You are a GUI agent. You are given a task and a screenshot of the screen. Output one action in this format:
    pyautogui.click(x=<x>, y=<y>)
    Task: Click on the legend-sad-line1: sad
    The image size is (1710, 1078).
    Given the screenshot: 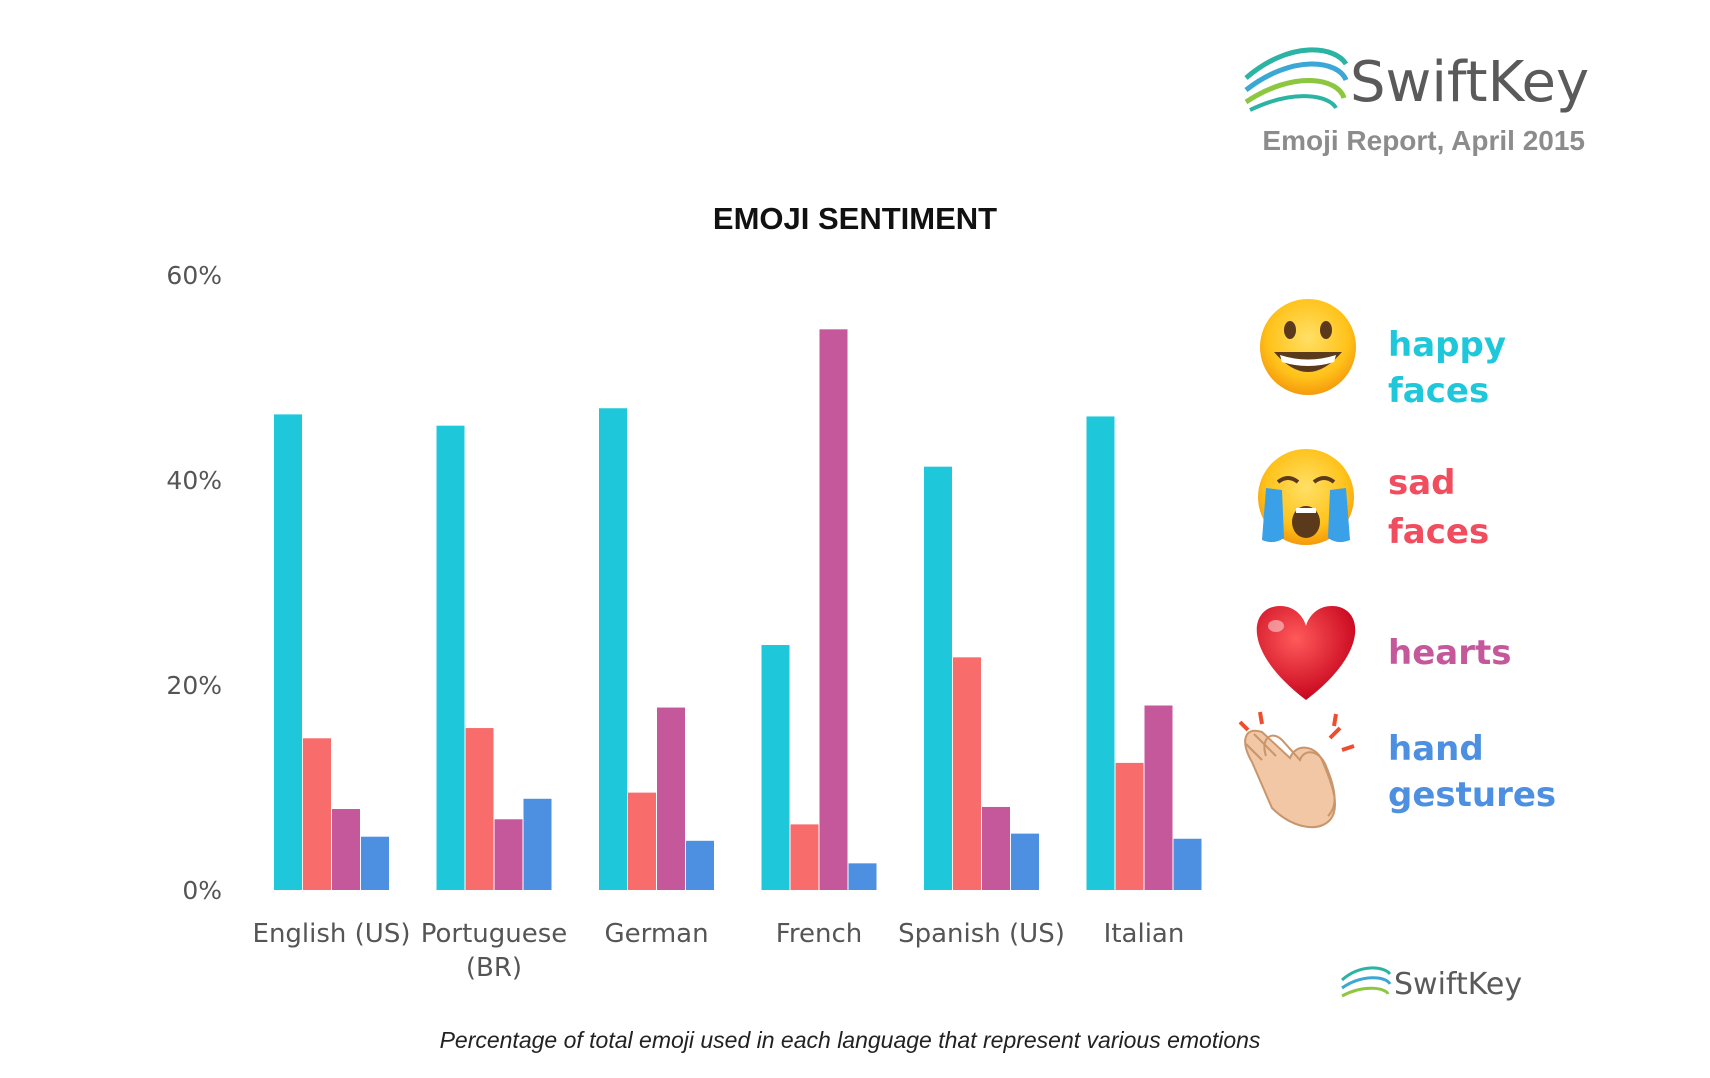 What is the action you would take?
    pyautogui.click(x=1422, y=483)
    